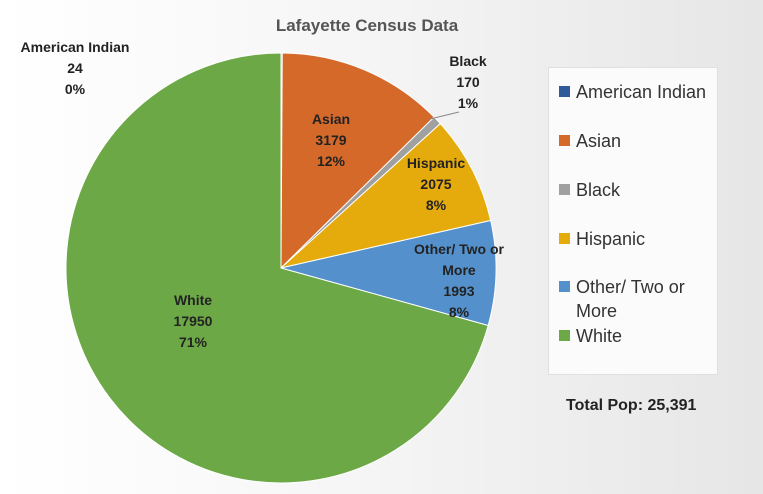 This screenshot has height=494, width=763. I want to click on data-label-asian: Asian 3179 12%, so click(331, 140).